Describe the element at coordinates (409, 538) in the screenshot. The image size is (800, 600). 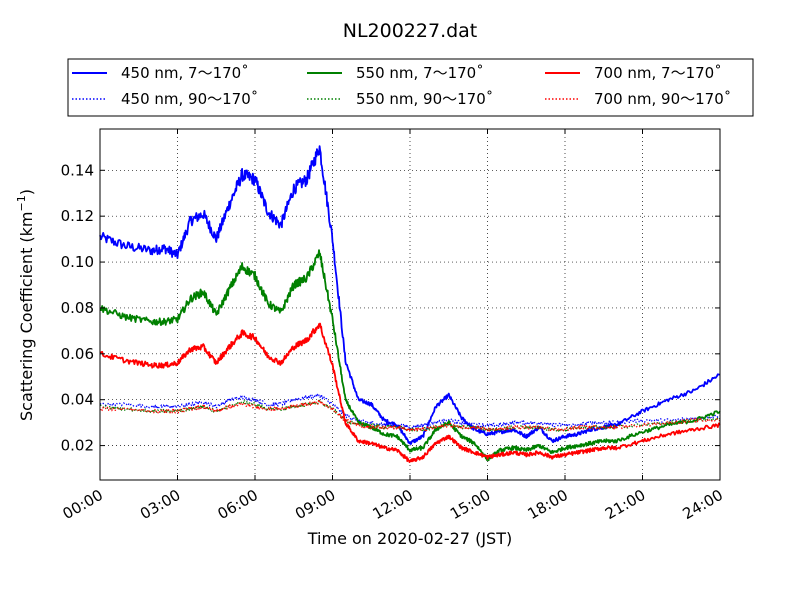
I see `x-axis-label: Time on 2020-02-27 (JST)` at that location.